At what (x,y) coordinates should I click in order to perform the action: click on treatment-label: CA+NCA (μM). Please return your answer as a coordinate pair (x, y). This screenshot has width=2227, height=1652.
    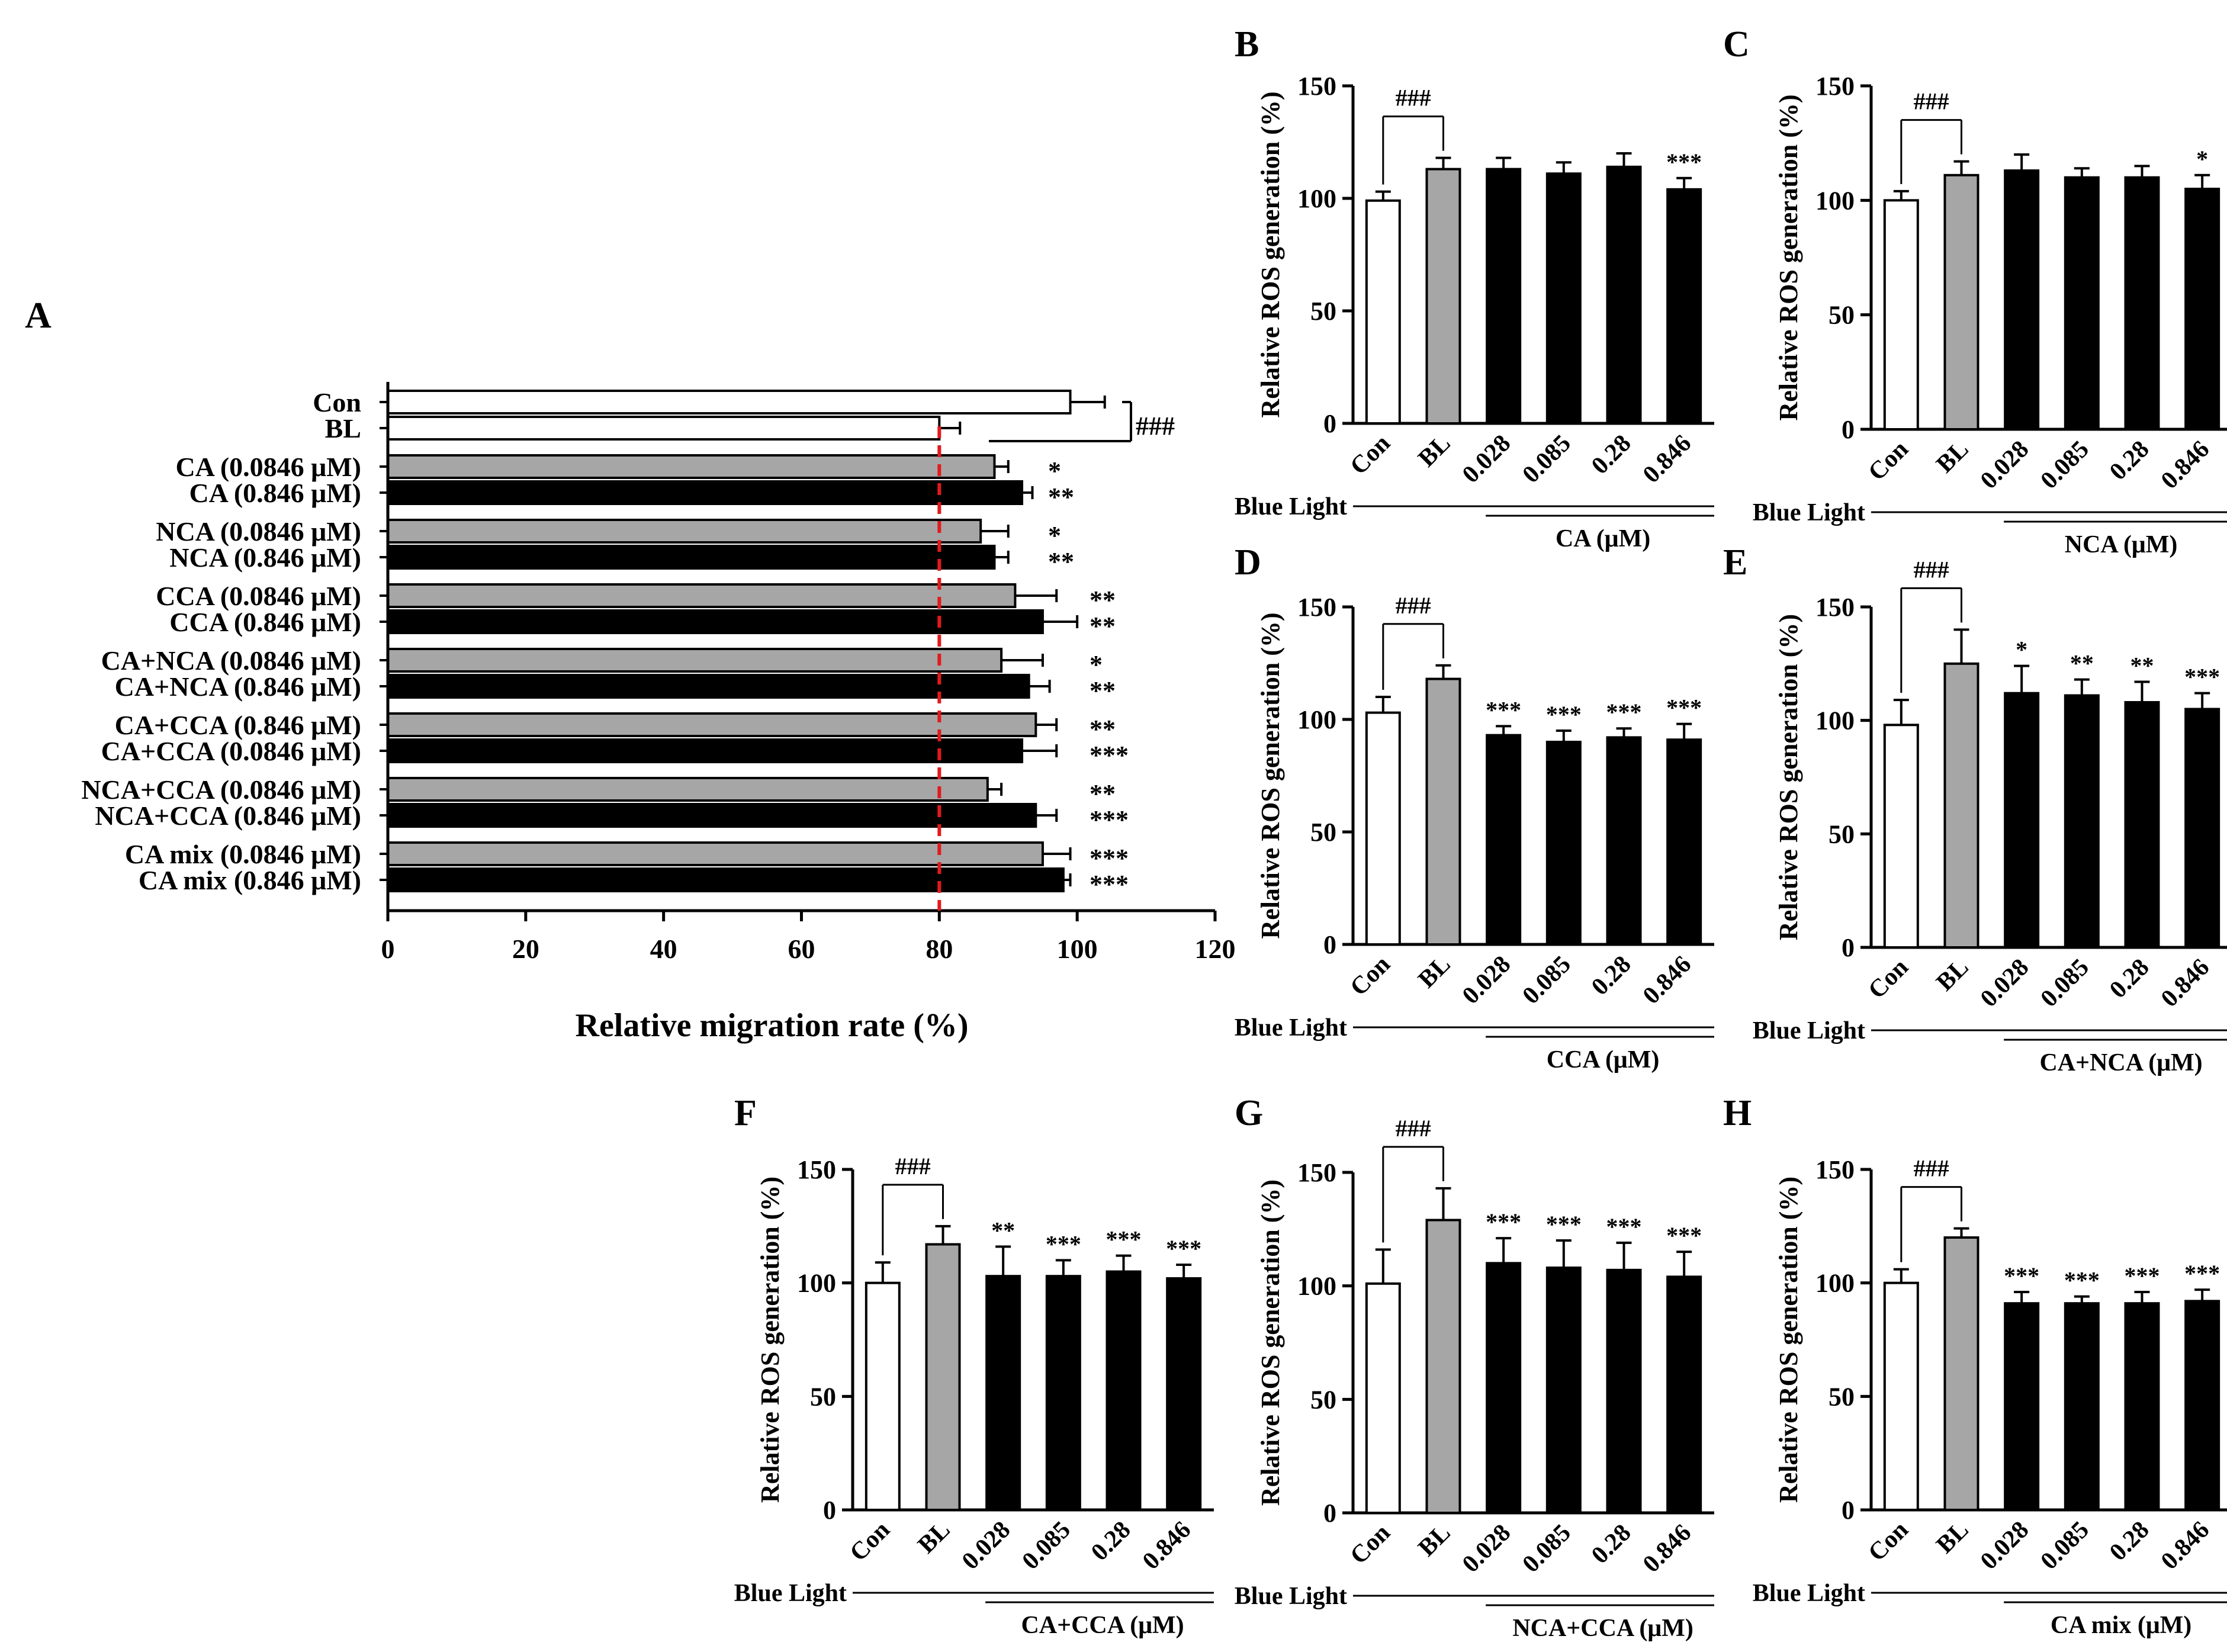
    Looking at the image, I should click on (2120, 1062).